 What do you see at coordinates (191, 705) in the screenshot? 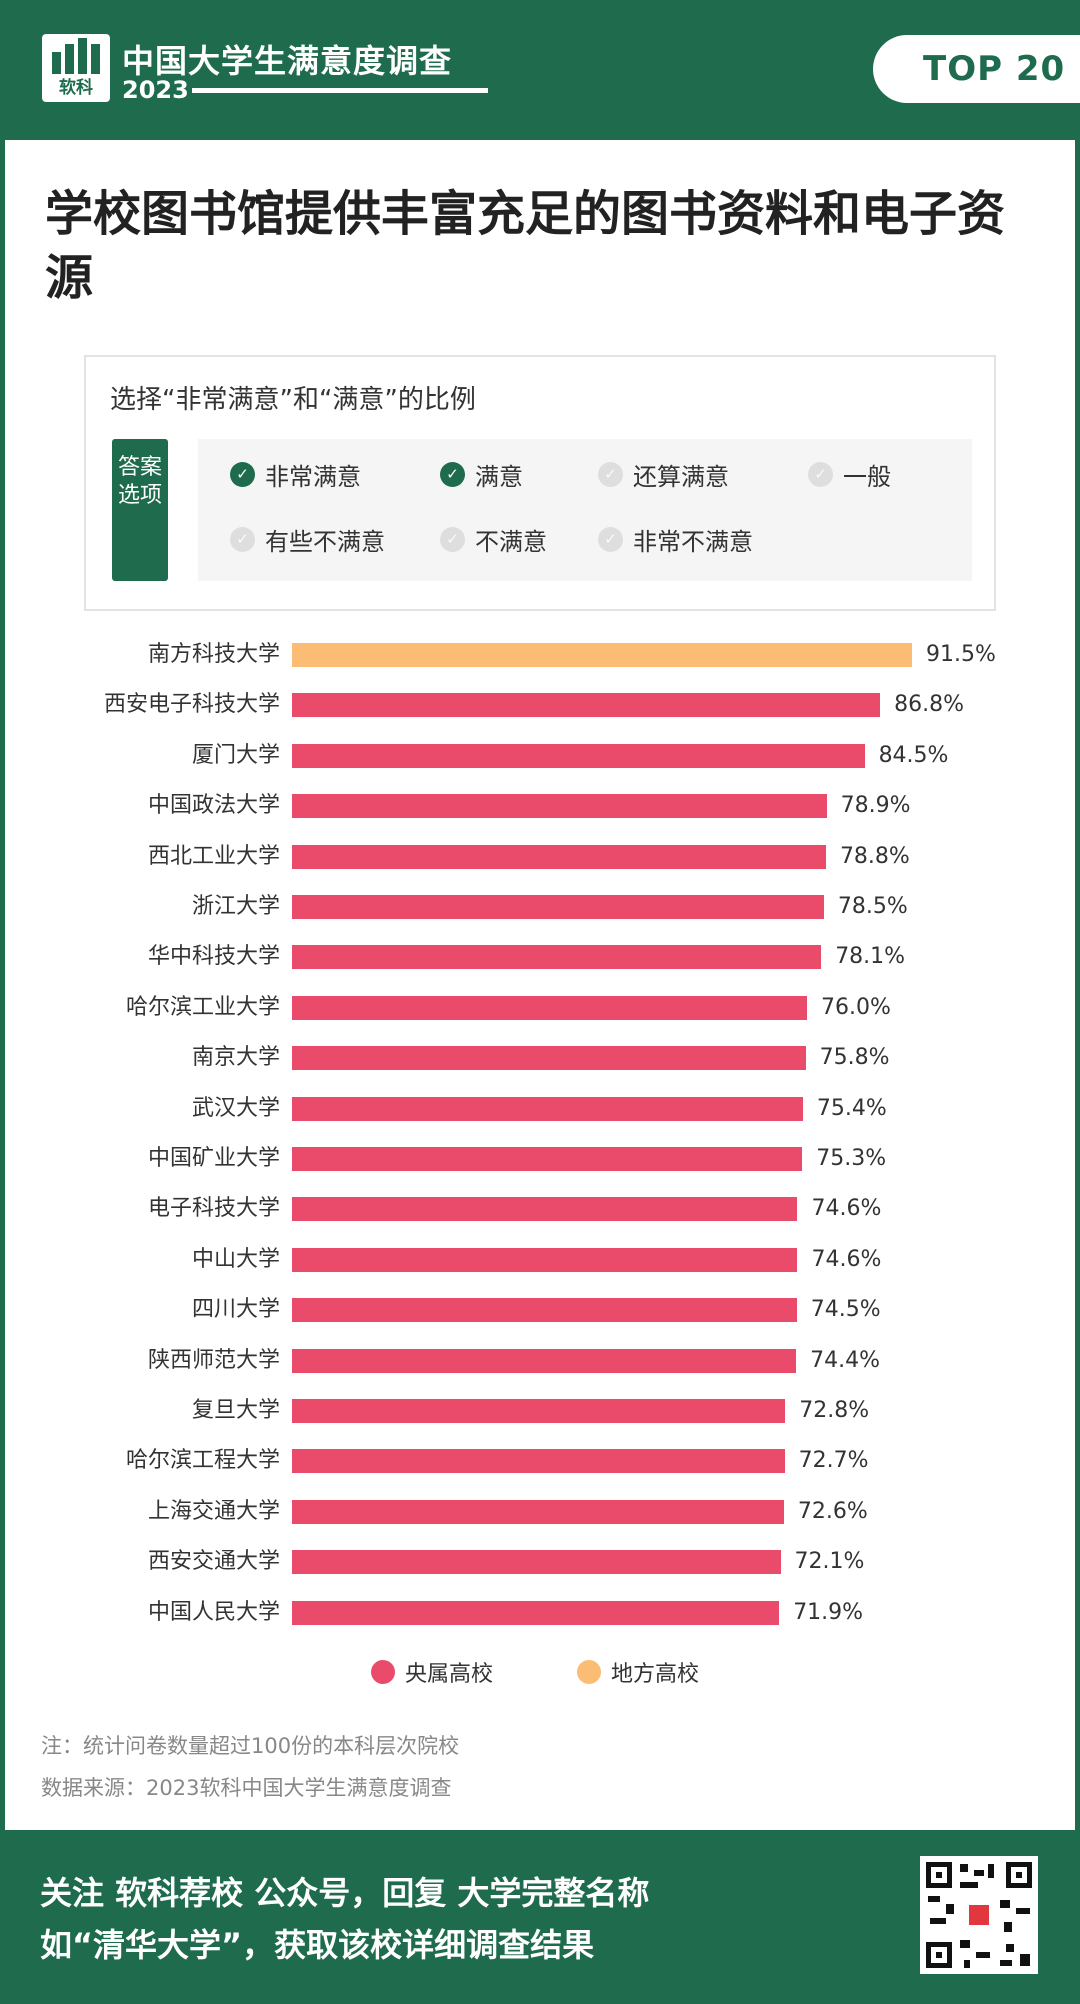
I see `category-label: 西安电子科技大学` at bounding box center [191, 705].